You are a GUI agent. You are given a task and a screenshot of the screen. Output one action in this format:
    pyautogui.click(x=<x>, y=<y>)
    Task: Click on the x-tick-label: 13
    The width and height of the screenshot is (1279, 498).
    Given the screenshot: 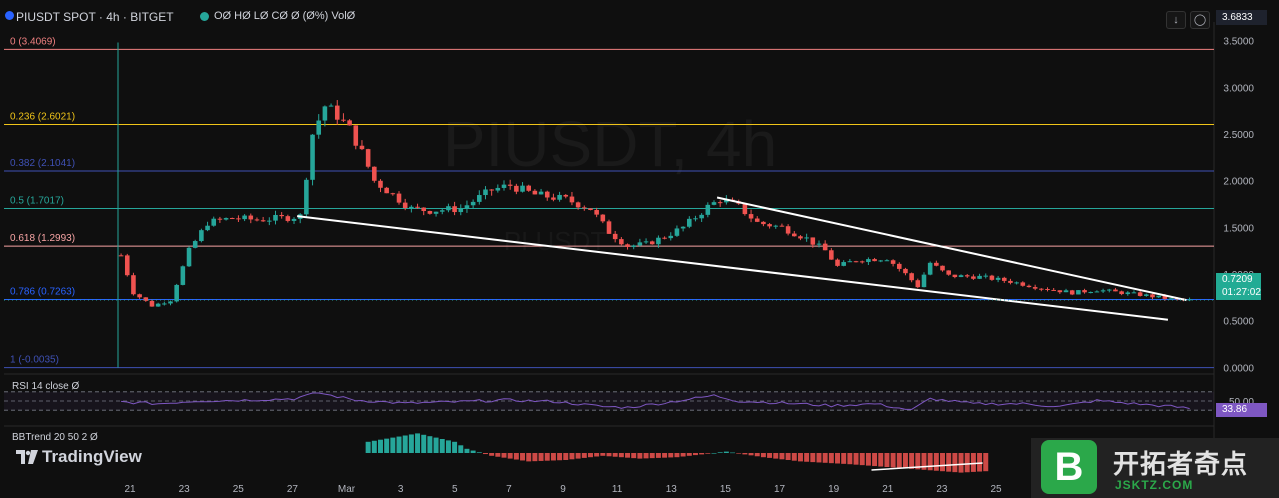 What is the action you would take?
    pyautogui.click(x=672, y=489)
    